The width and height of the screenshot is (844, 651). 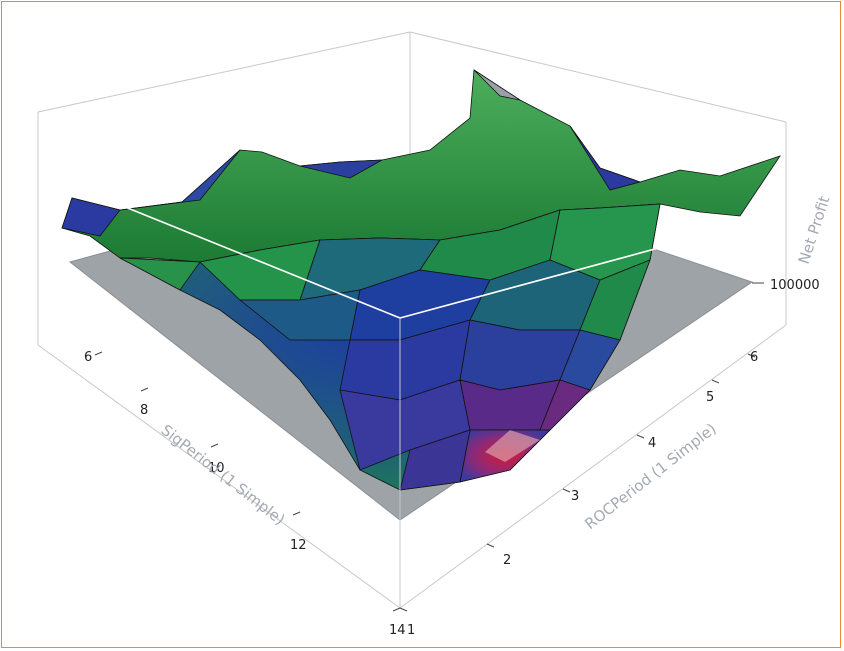 What do you see at coordinates (507, 560) in the screenshot?
I see `y-tick-label: 2` at bounding box center [507, 560].